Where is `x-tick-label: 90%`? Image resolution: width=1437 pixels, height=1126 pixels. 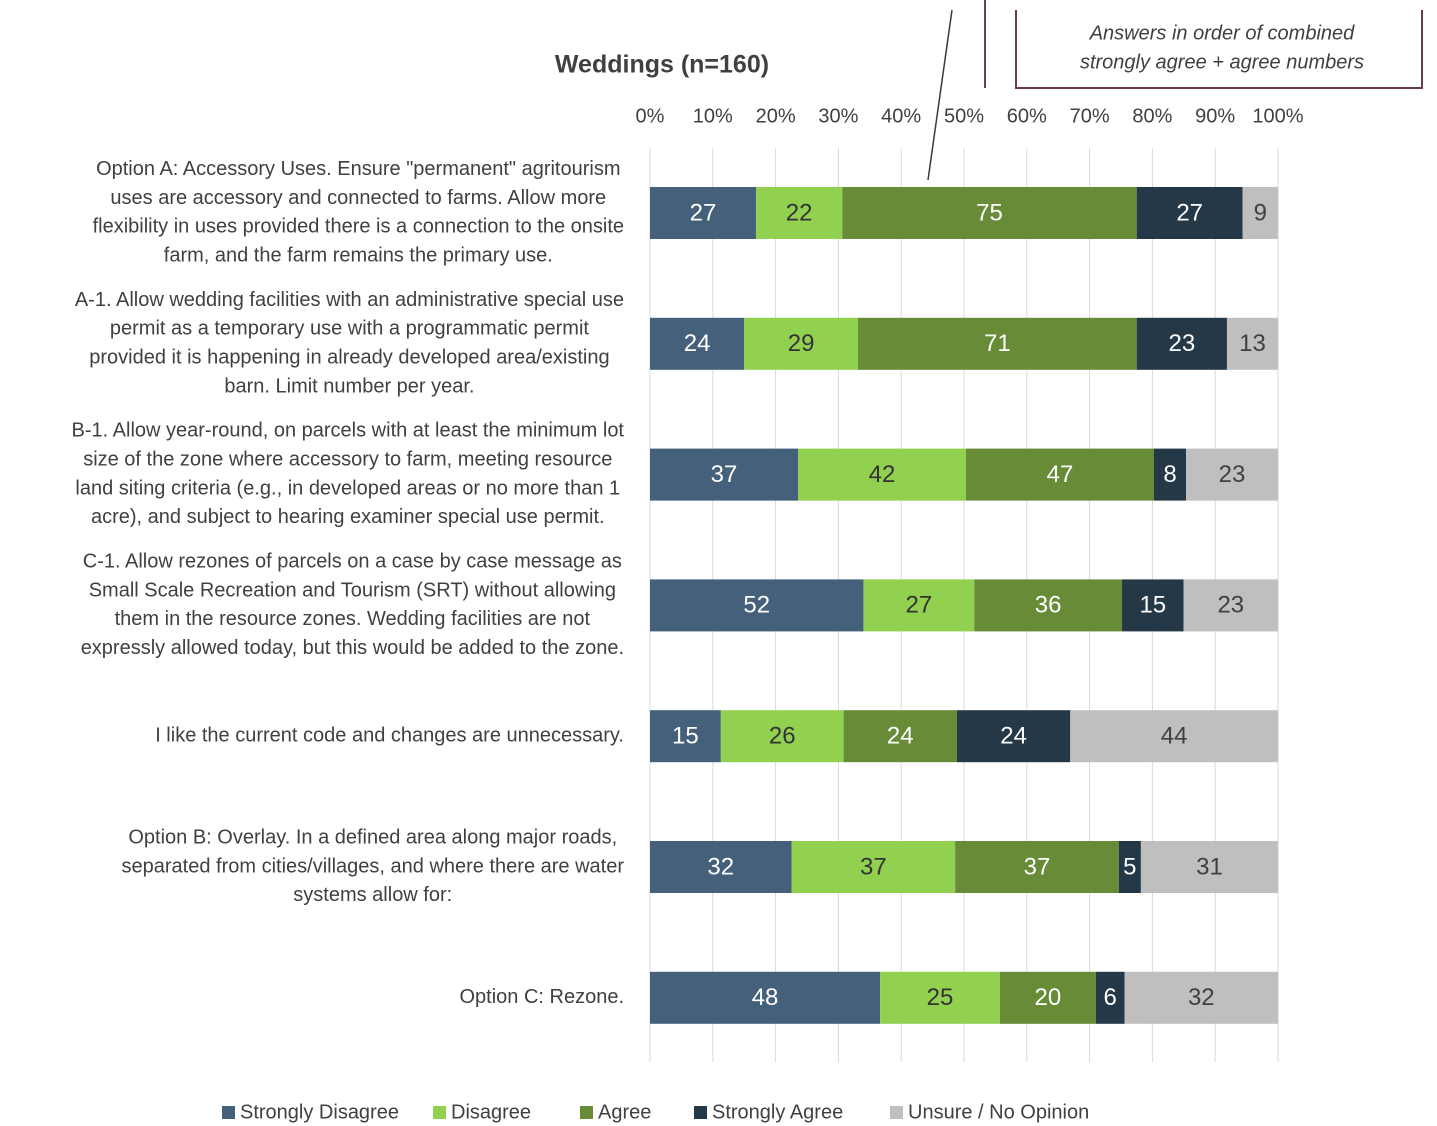 x-tick-label: 90% is located at coordinates (1215, 116).